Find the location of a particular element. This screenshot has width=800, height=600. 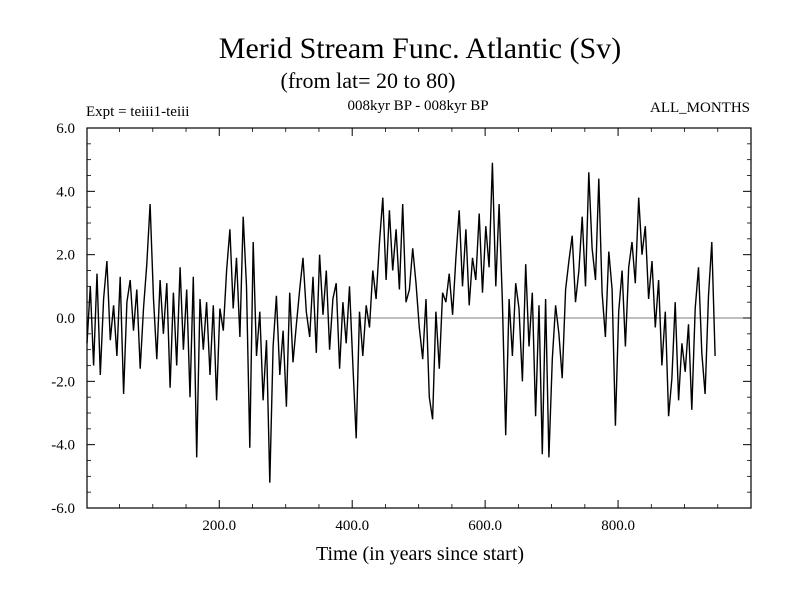

experiment-label: Expt = teiii1-teiii is located at coordinates (137, 112).